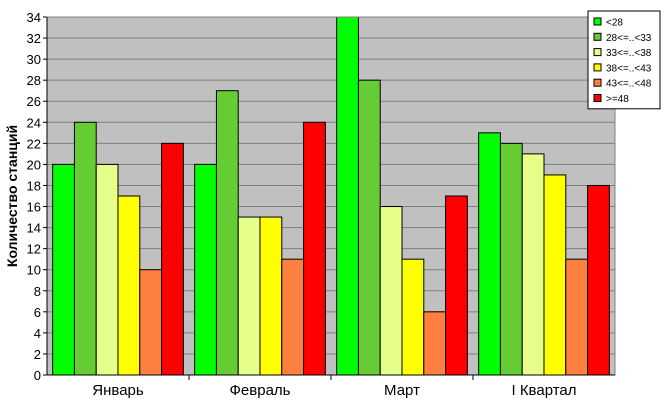  What do you see at coordinates (34, 207) in the screenshot?
I see `y-tick-label: 16` at bounding box center [34, 207].